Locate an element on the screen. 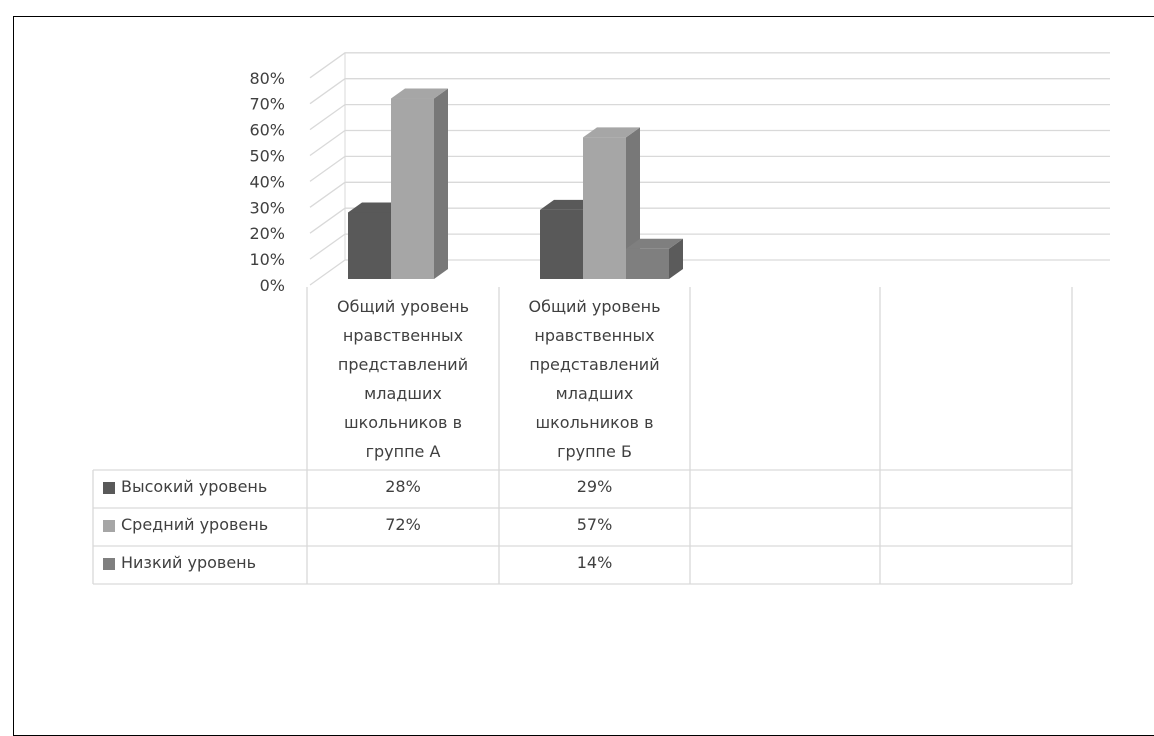 The width and height of the screenshot is (1154, 736). y-tick-label: 60% is located at coordinates (267, 130).